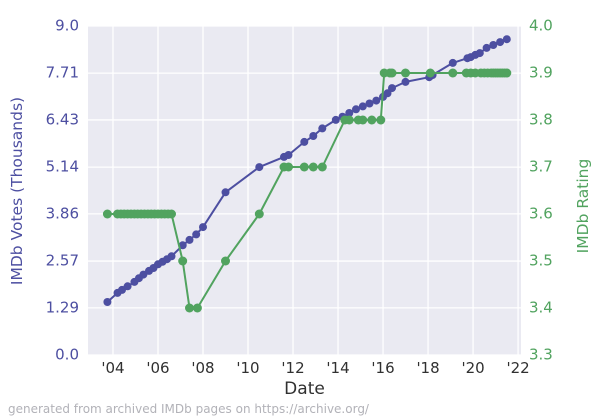 The width and height of the screenshot is (600, 420). What do you see at coordinates (541, 213) in the screenshot?
I see `y-axis-right-tick: 3.6` at bounding box center [541, 213].